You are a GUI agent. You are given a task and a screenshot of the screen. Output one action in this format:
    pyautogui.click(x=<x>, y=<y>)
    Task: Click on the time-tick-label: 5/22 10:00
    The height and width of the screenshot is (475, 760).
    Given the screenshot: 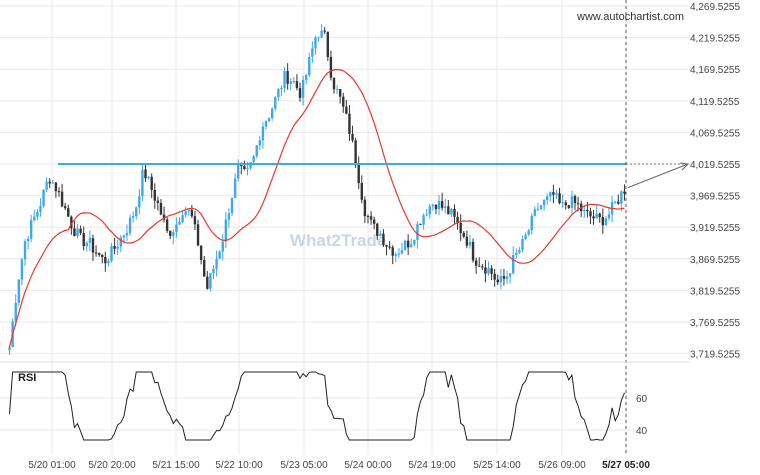 What is the action you would take?
    pyautogui.click(x=239, y=465)
    